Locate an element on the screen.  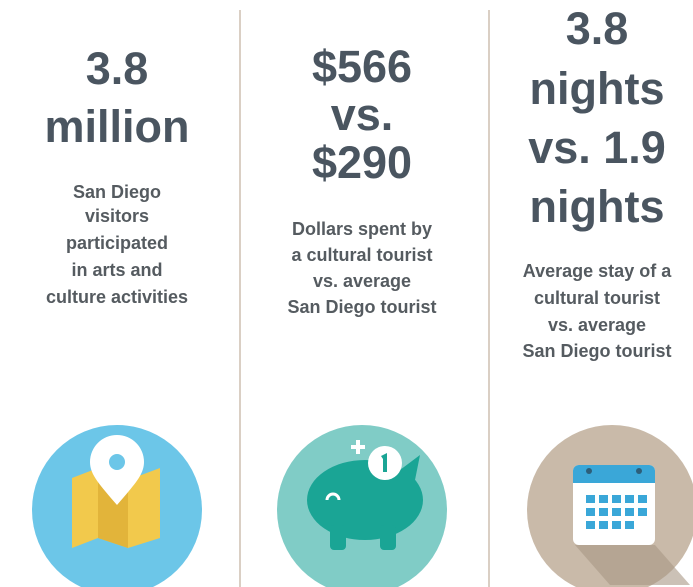
description: participated is located at coordinates (117, 243).